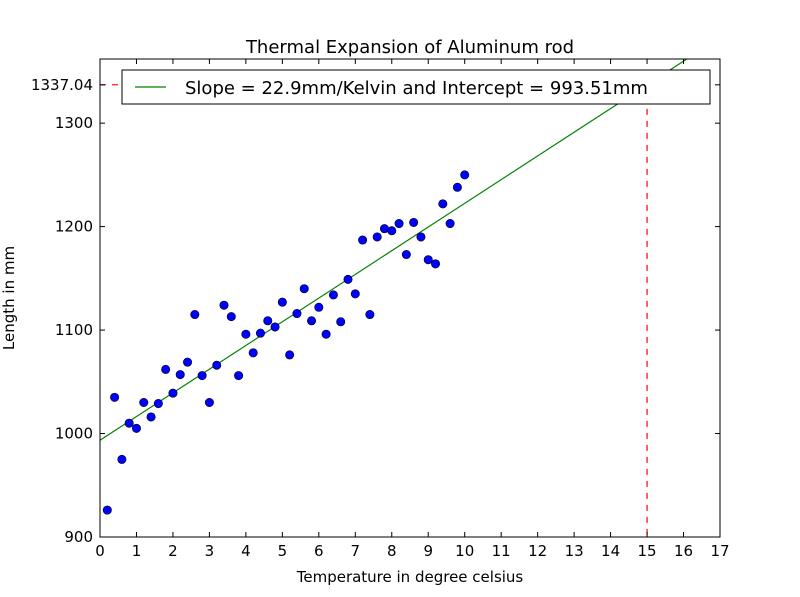 This screenshot has height=597, width=800. What do you see at coordinates (464, 551) in the screenshot?
I see `x-tick-label: 10` at bounding box center [464, 551].